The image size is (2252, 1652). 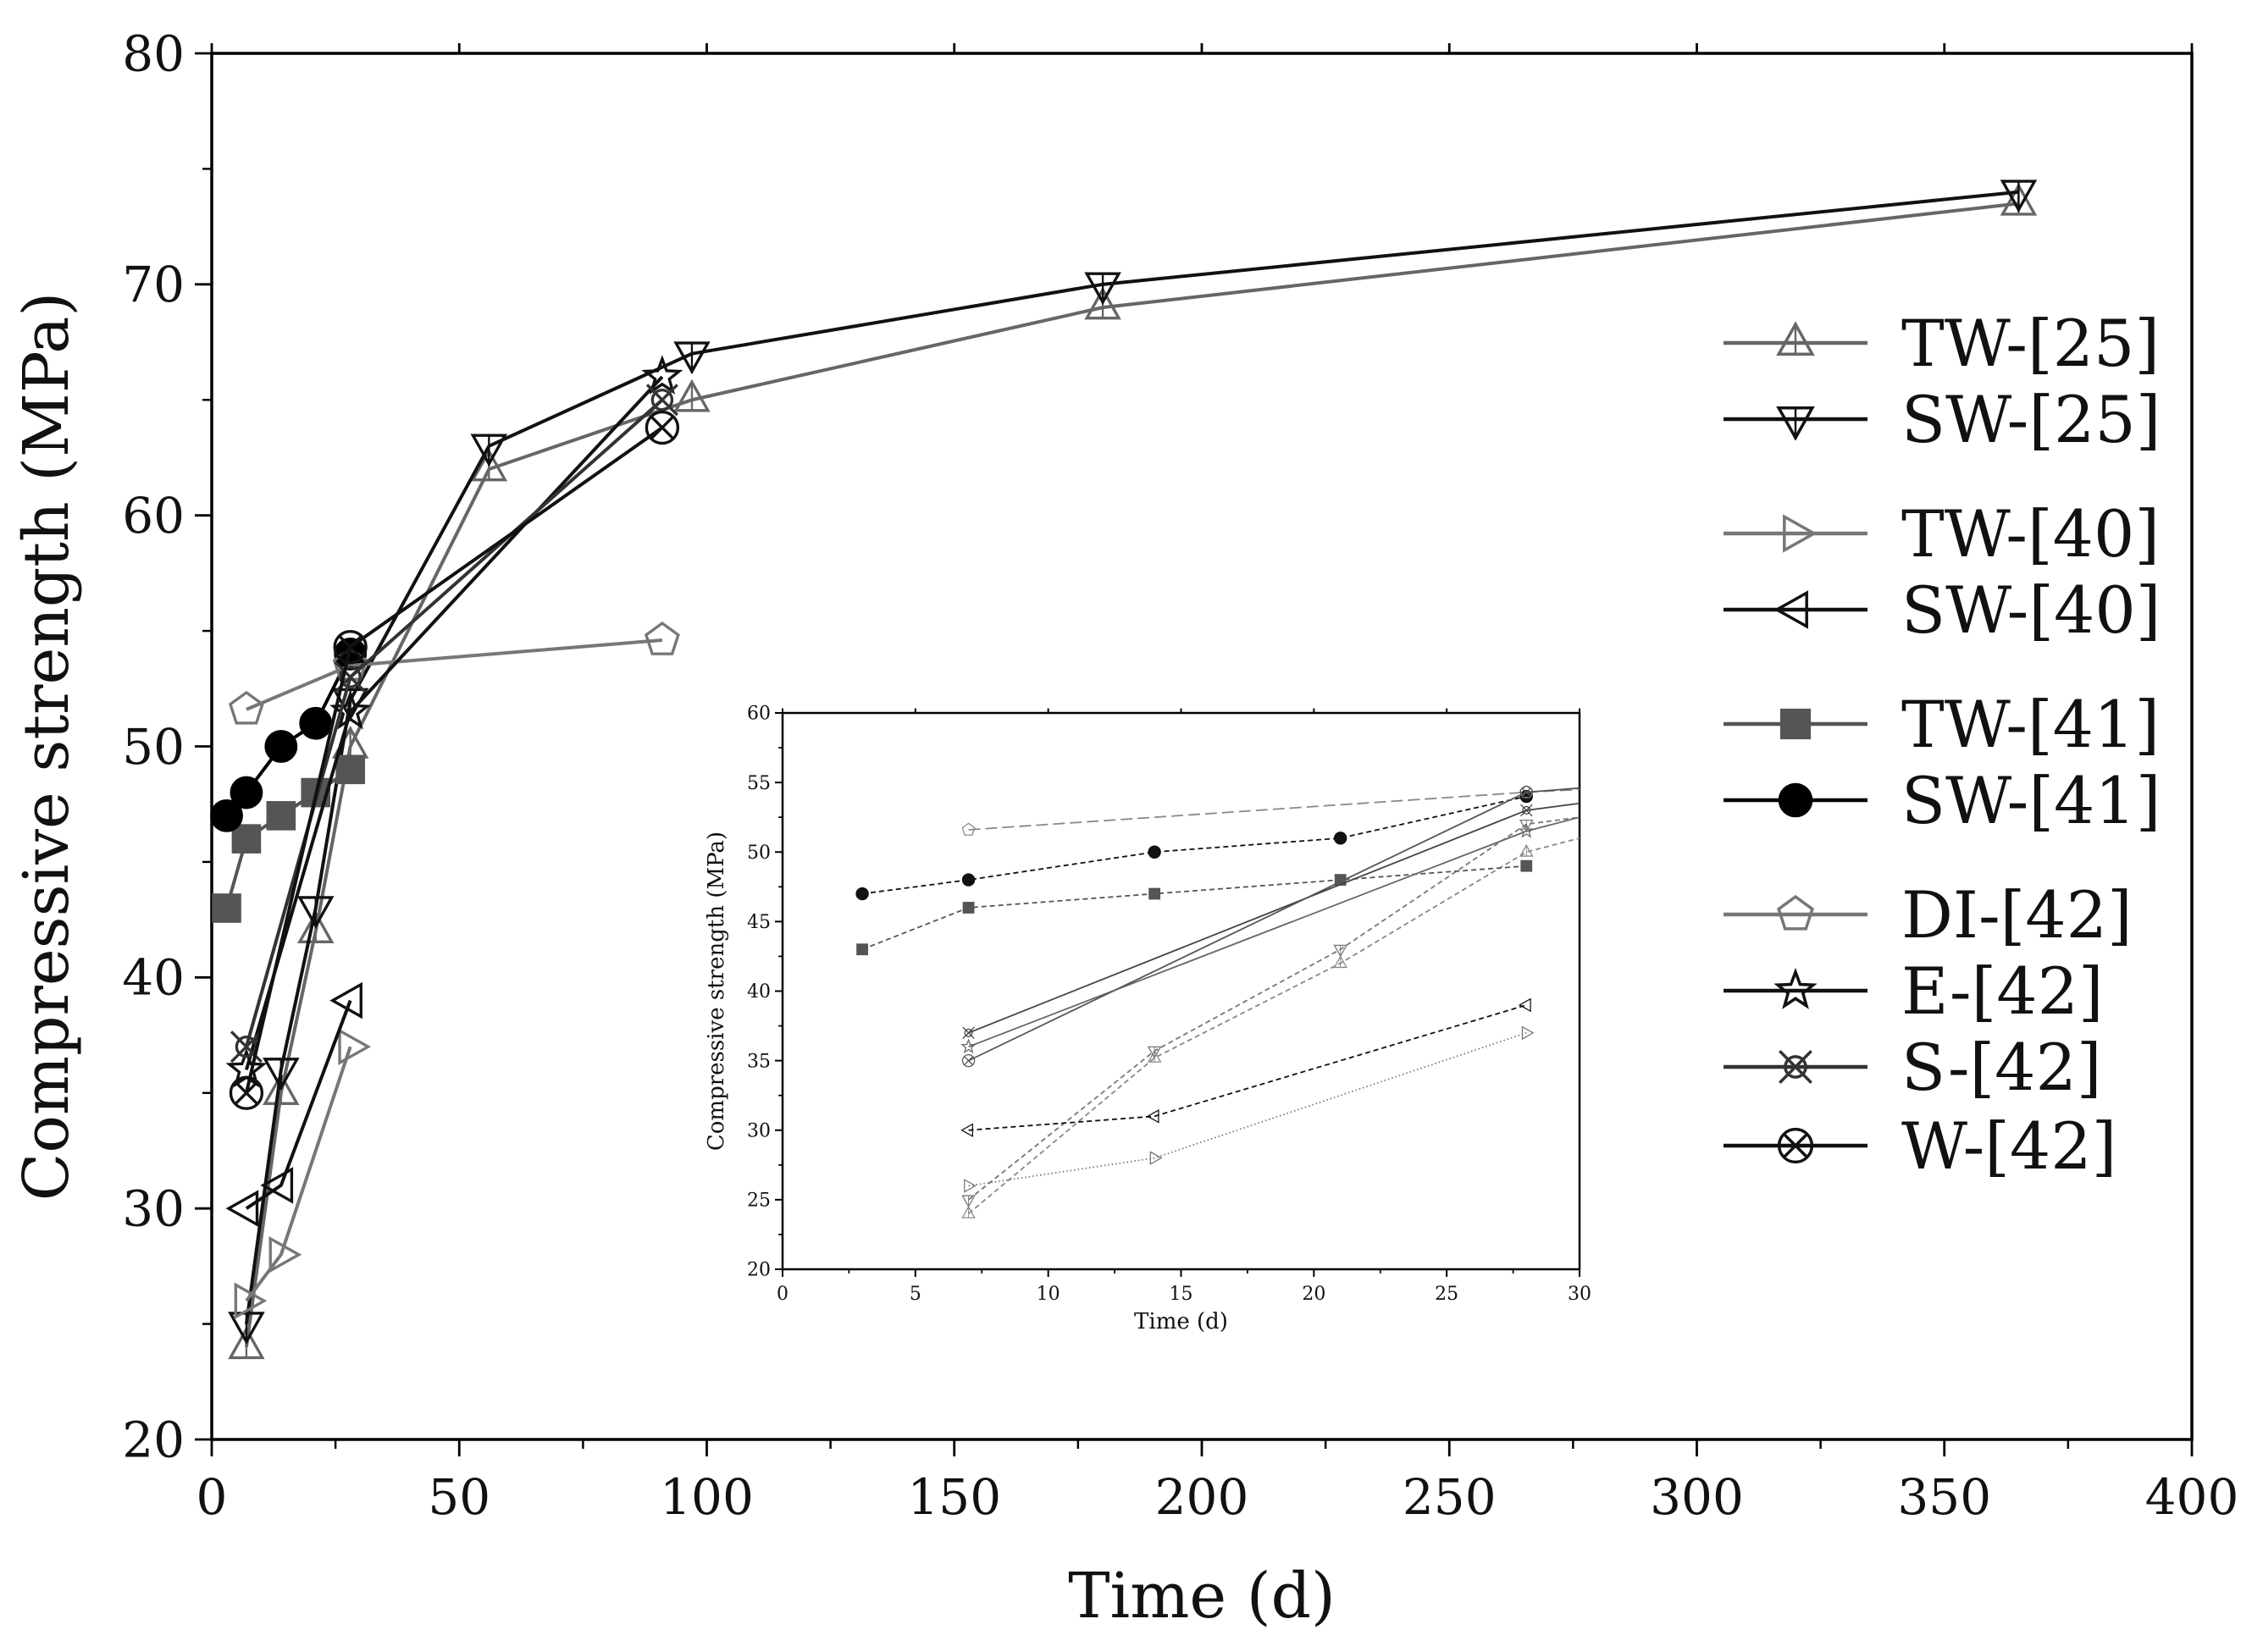 I want to click on inset-point-S-[42], so click(x=968, y=1032).